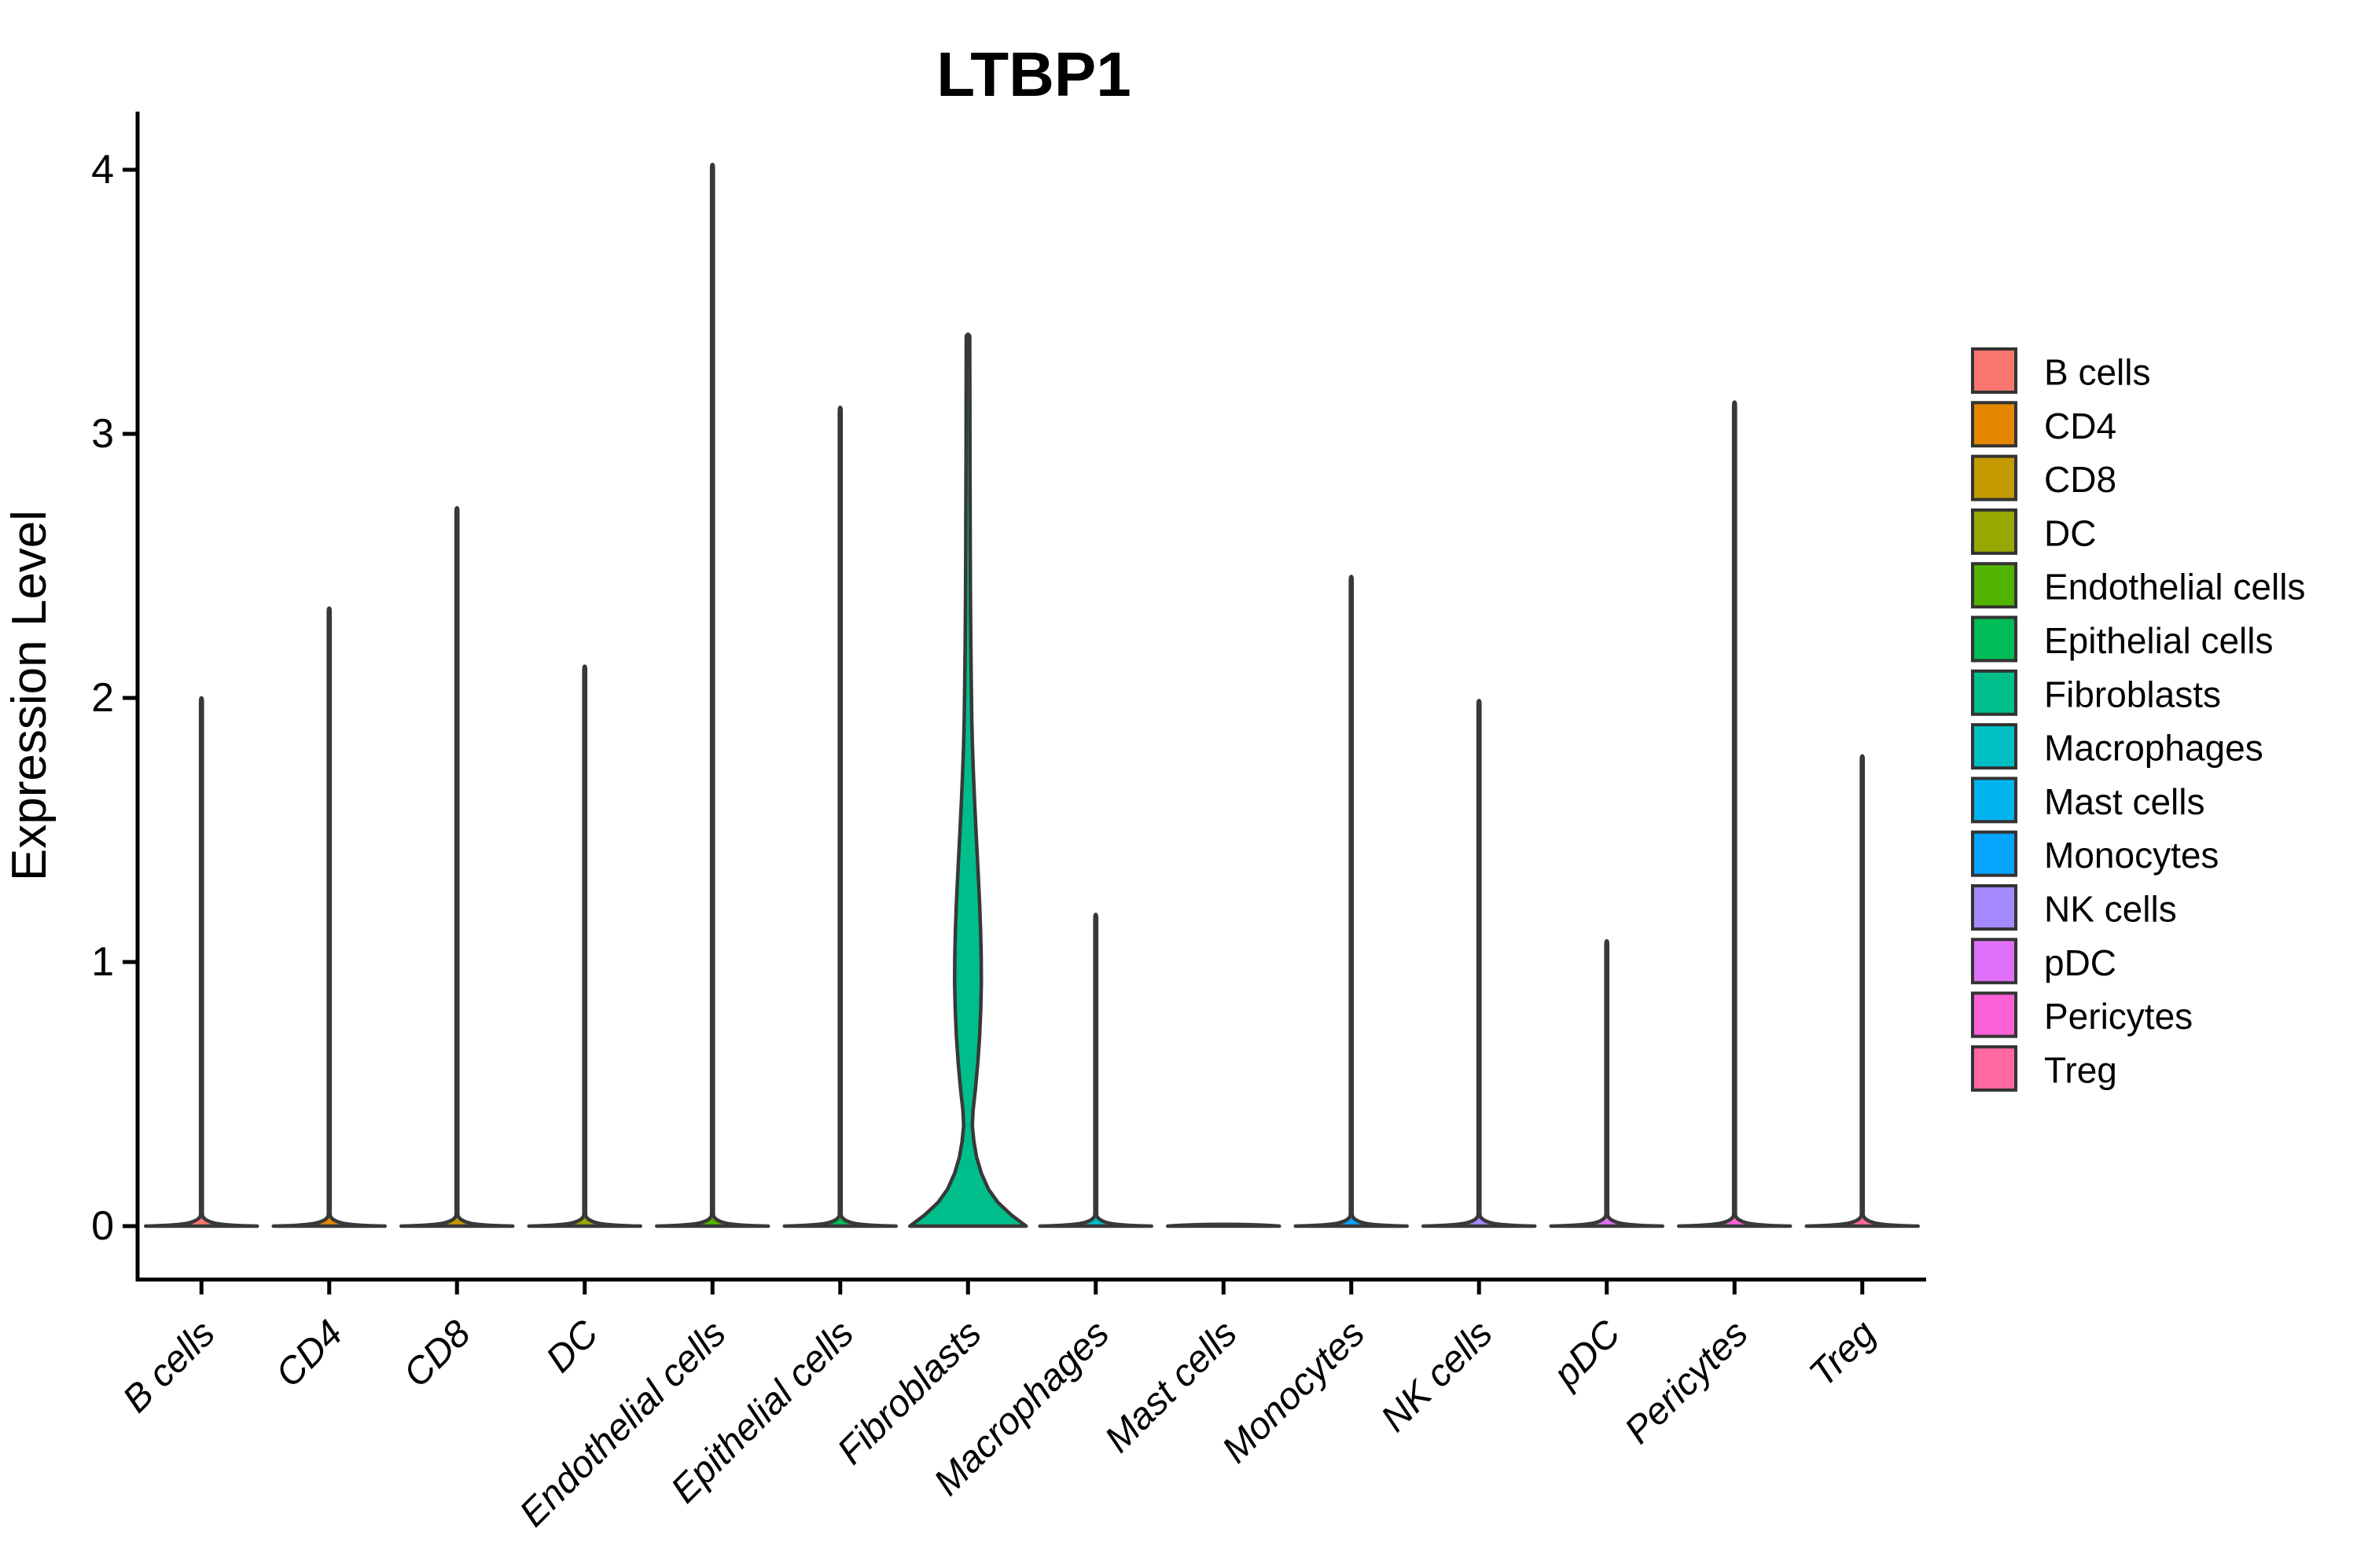 This screenshot has height=1568, width=2368. I want to click on legend-label: Monocytes, so click(2131, 855).